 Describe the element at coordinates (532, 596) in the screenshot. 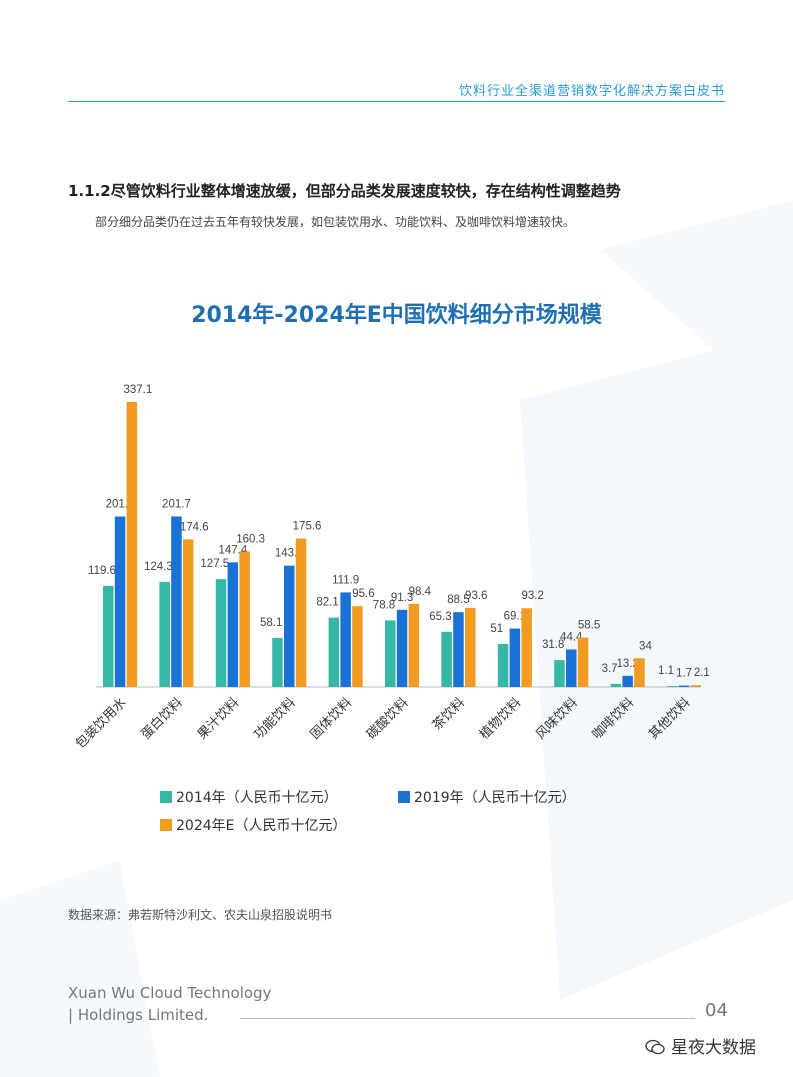

I see `data-label-2024e-7: 93.2` at that location.